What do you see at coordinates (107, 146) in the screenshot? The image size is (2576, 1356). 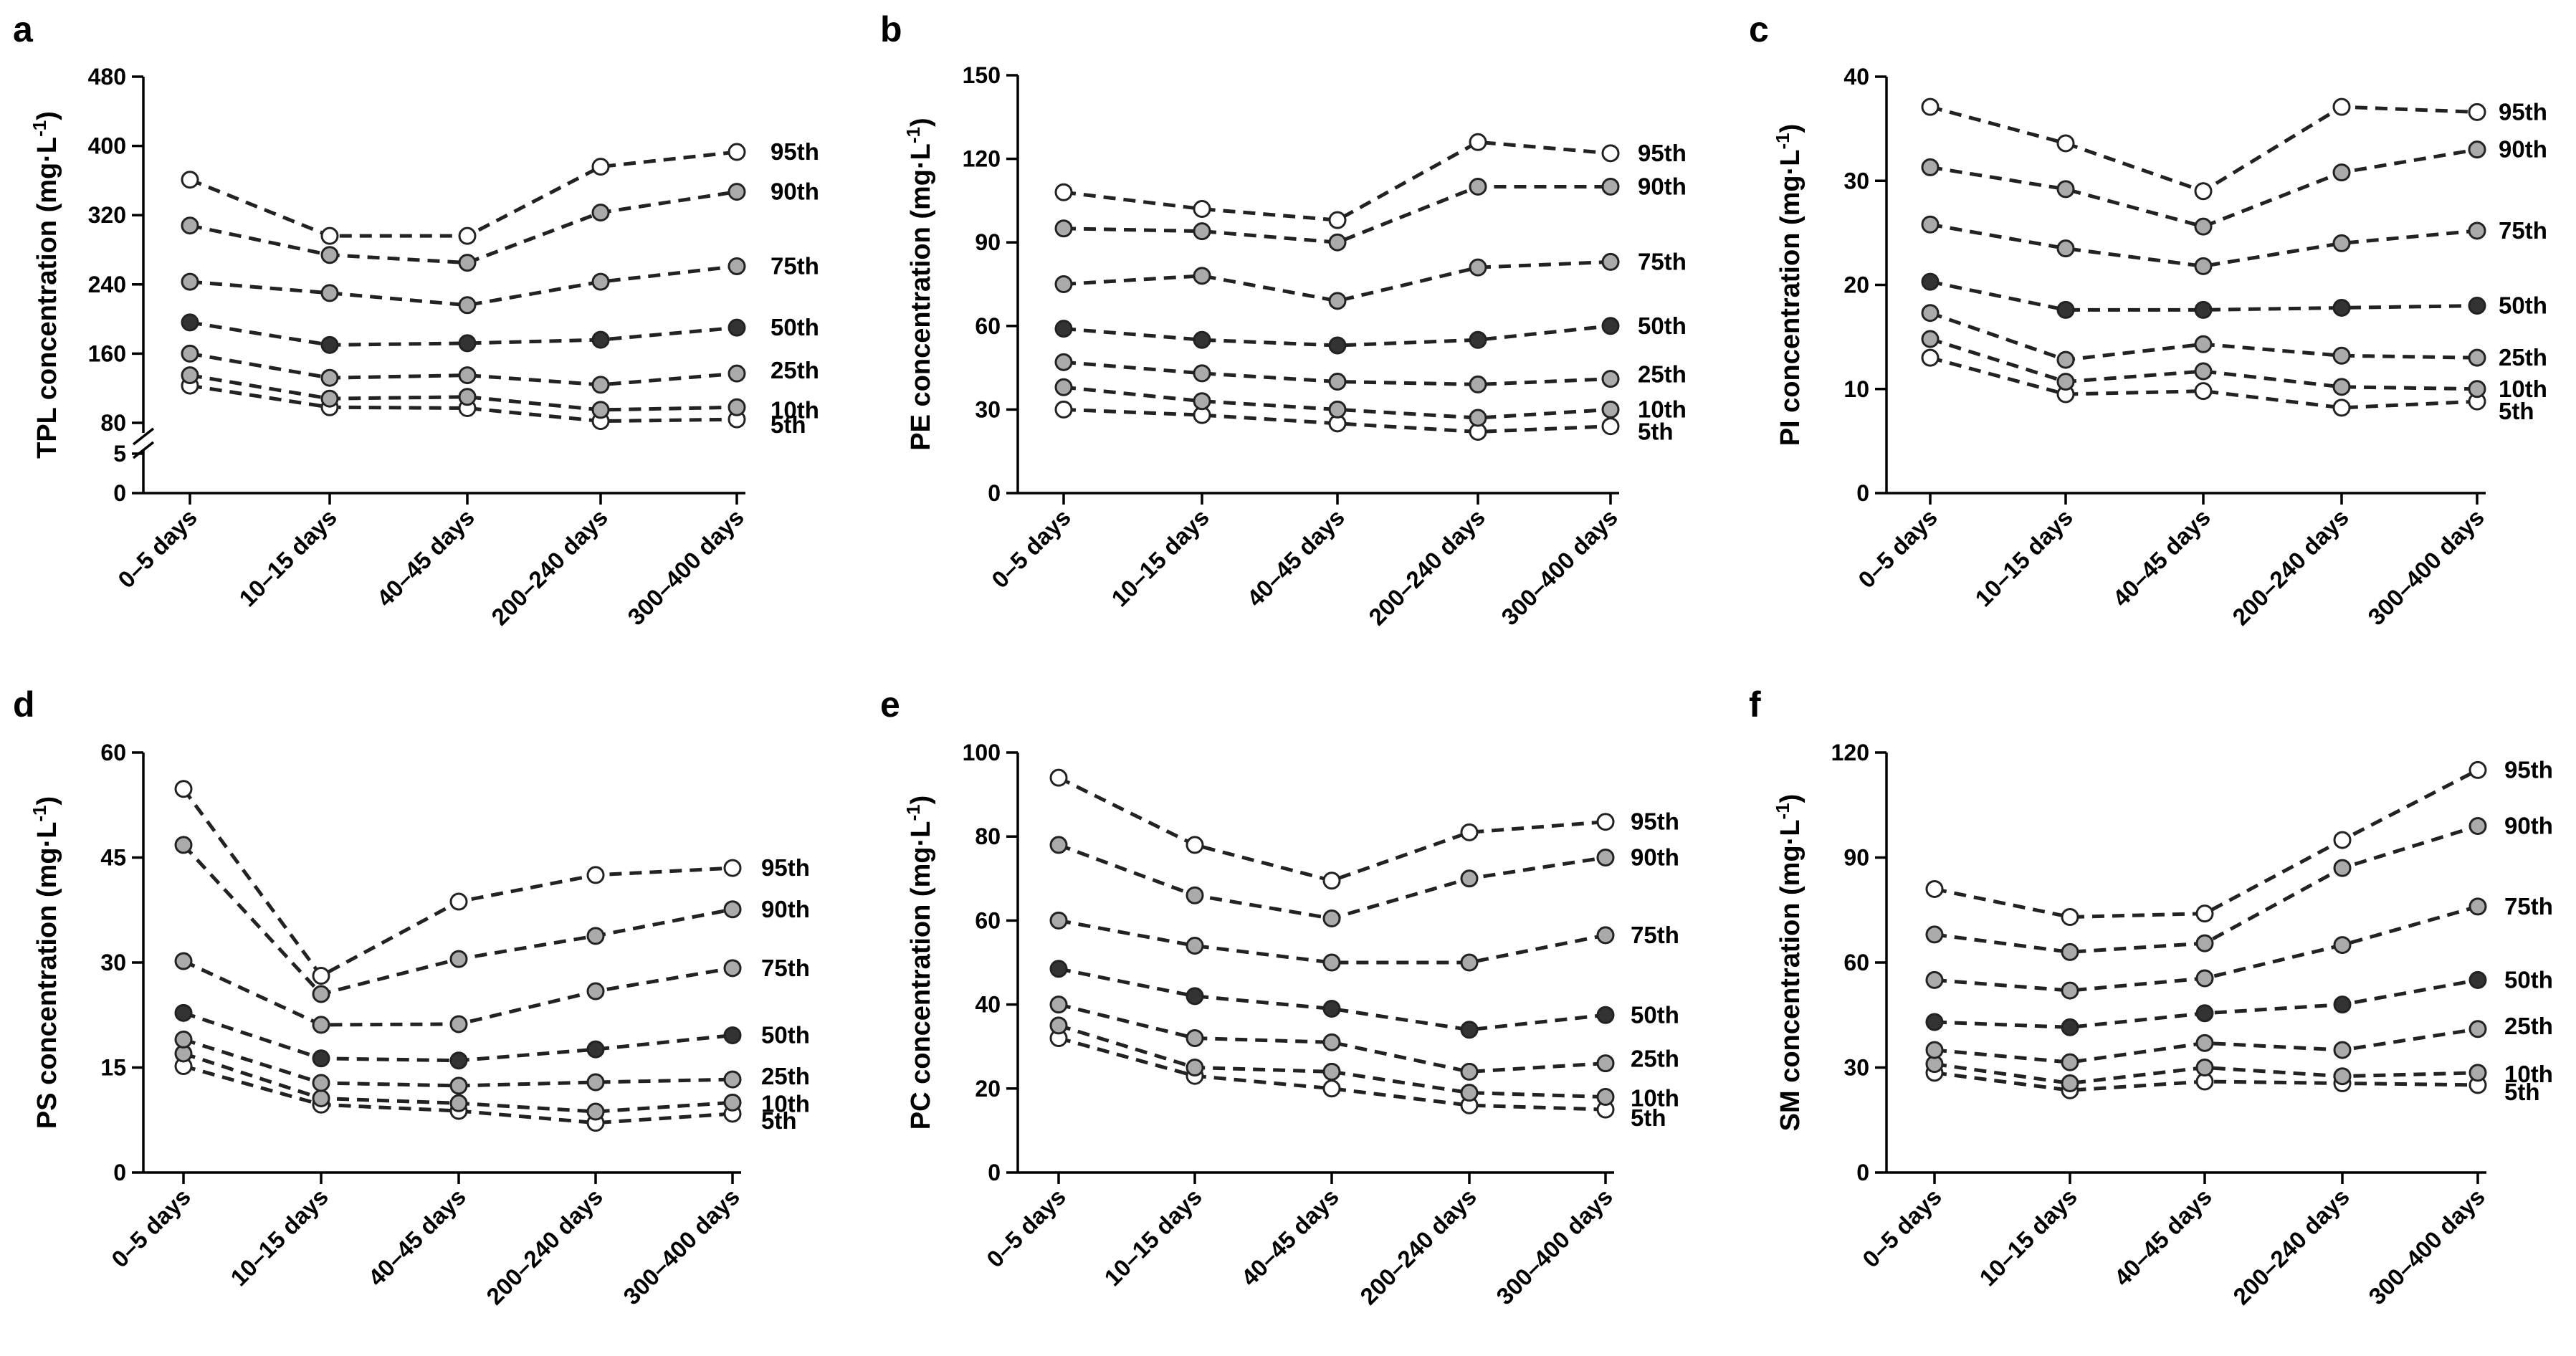 I see `y-tick-label: 400` at bounding box center [107, 146].